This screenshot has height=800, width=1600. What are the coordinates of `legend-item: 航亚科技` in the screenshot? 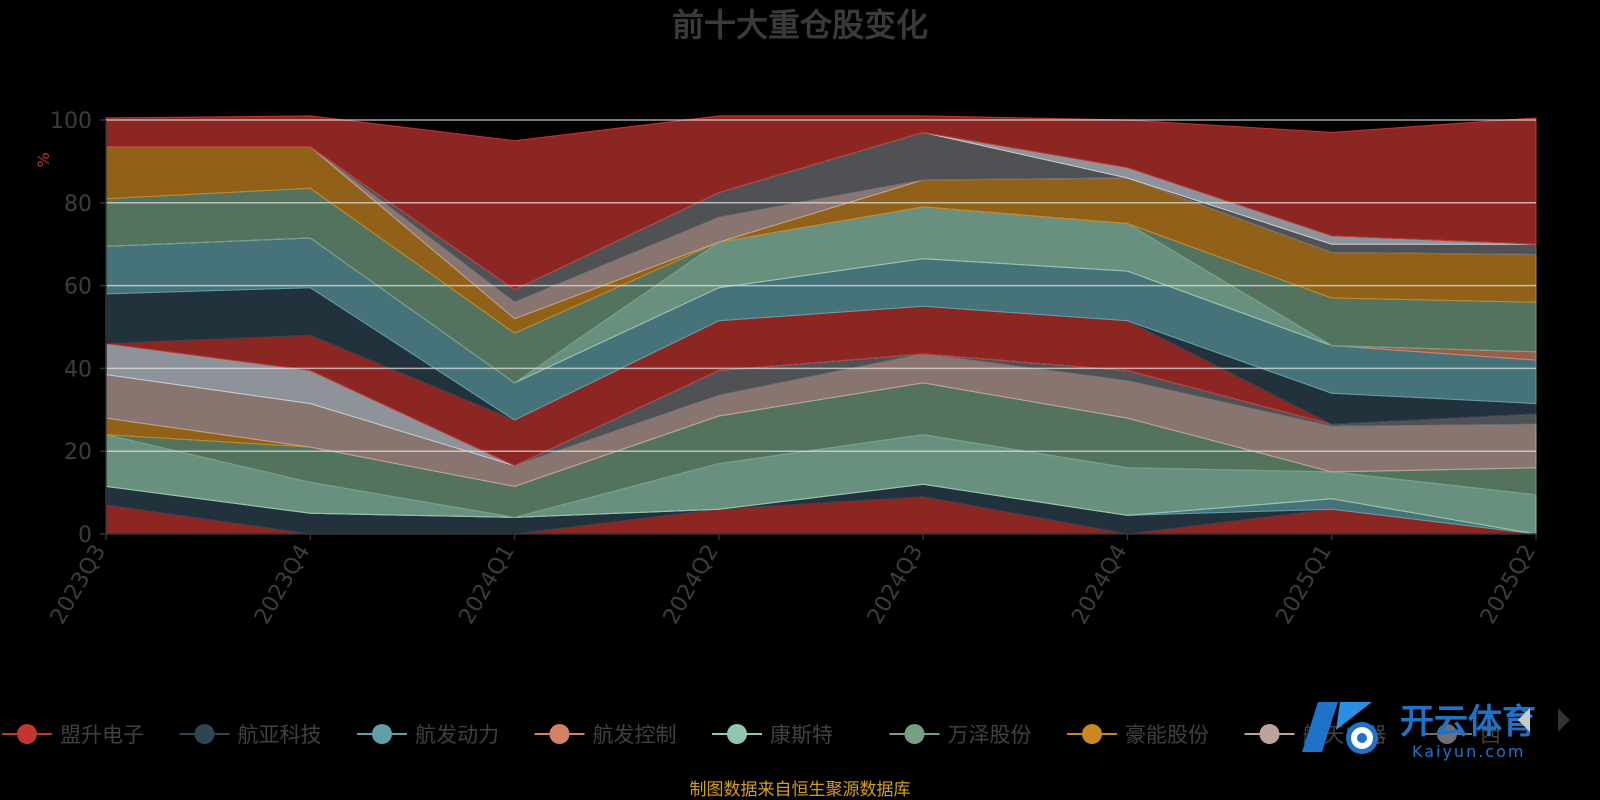 It's located at (250, 735).